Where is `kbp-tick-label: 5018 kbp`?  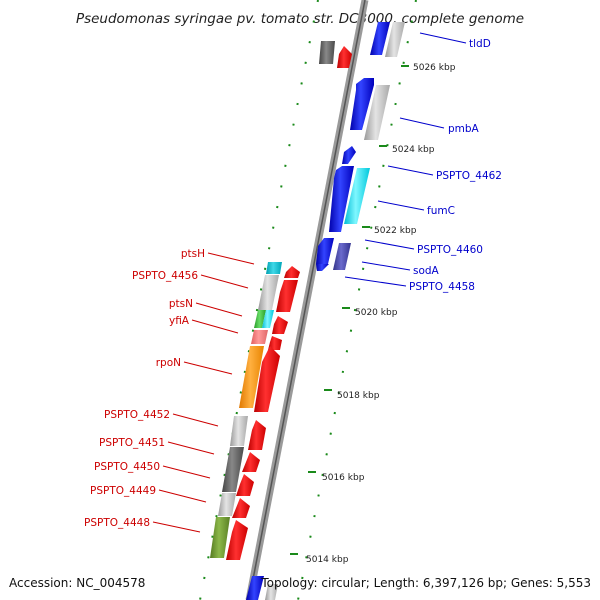 kbp-tick-label: 5018 kbp is located at coordinates (358, 396).